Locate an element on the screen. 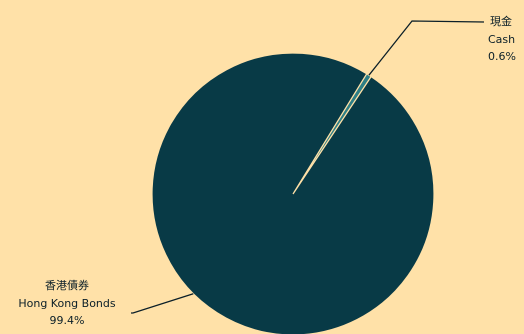 This screenshot has width=524, height=334. cash-label-en: Cash is located at coordinates (501, 39).